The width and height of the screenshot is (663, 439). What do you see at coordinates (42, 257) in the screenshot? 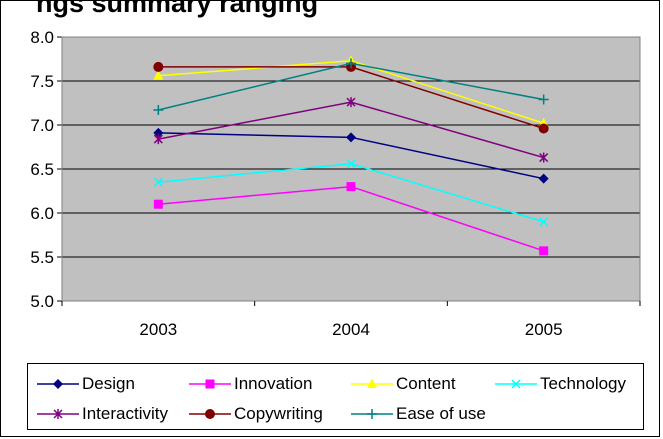
I see `y-tick-label: 5.5` at bounding box center [42, 257].